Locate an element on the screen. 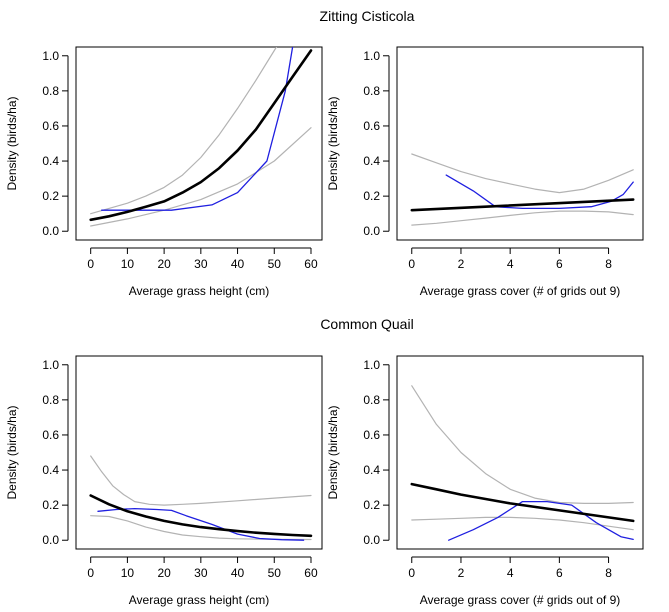 Image resolution: width=669 pixels, height=612 pixels. x-axis-label: Average grass cover (# of grids out 9) is located at coordinates (520, 291).